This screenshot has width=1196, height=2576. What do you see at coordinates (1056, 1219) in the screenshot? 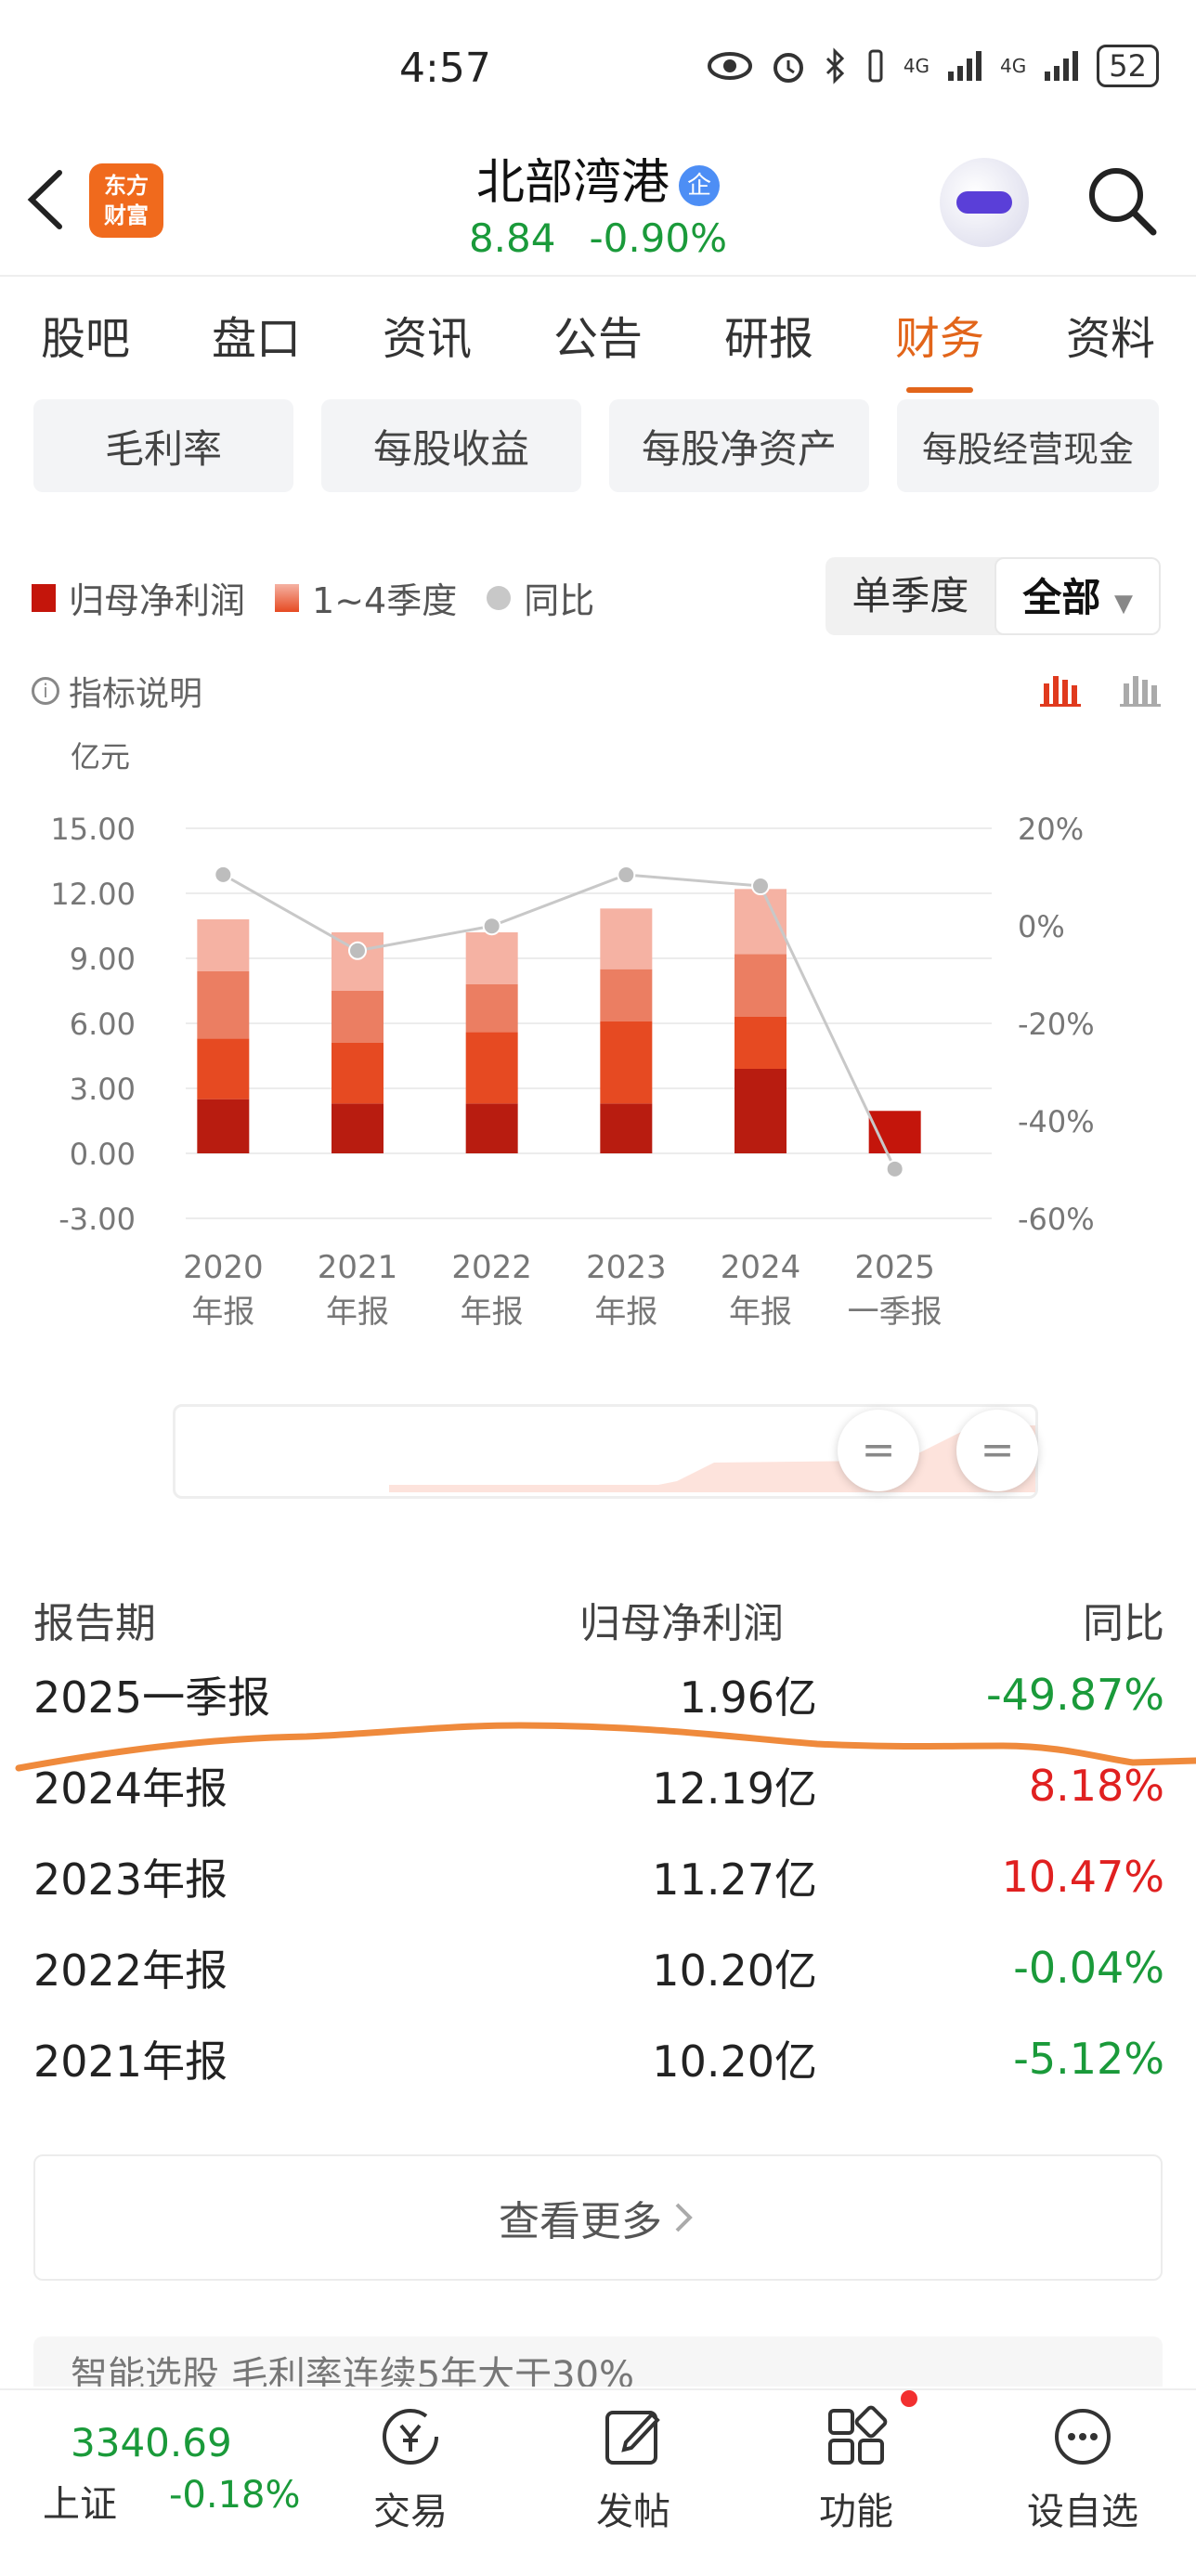
I see `y-right-tick-label: -60%` at bounding box center [1056, 1219].